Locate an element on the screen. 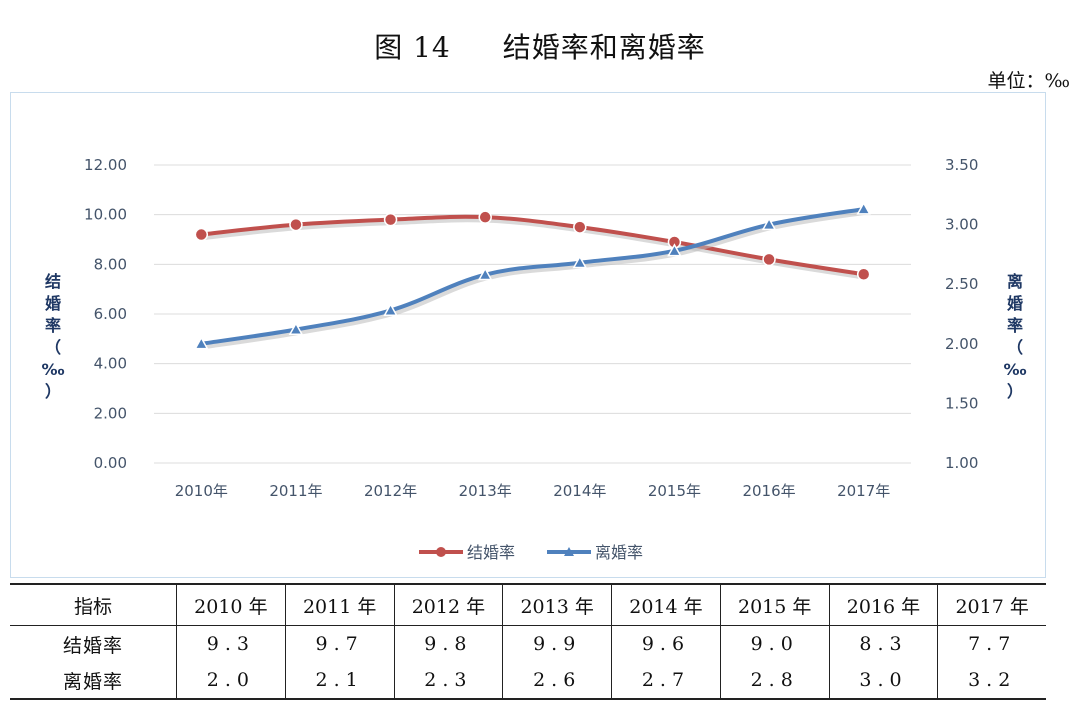 This screenshot has height=704, width=1080. y-left-tick-label: 8.00 is located at coordinates (110, 264).